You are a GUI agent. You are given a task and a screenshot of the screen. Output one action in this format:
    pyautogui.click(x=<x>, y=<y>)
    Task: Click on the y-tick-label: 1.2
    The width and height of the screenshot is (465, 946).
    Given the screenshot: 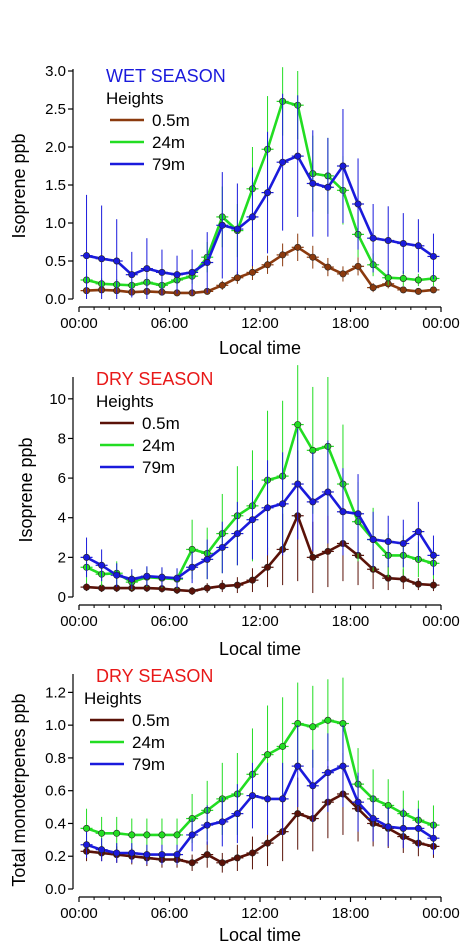 What is the action you would take?
    pyautogui.click(x=55, y=692)
    